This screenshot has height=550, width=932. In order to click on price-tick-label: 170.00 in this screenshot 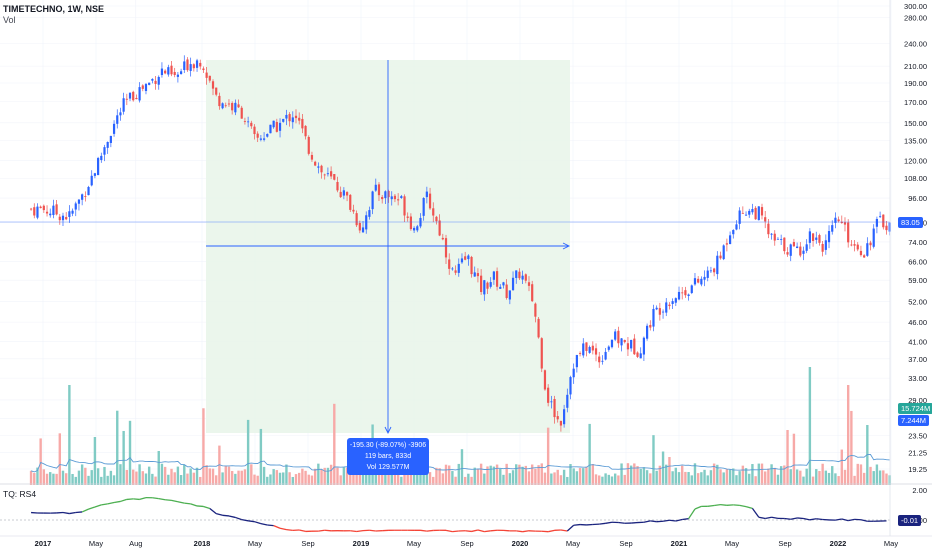, I will do `click(915, 102)`.